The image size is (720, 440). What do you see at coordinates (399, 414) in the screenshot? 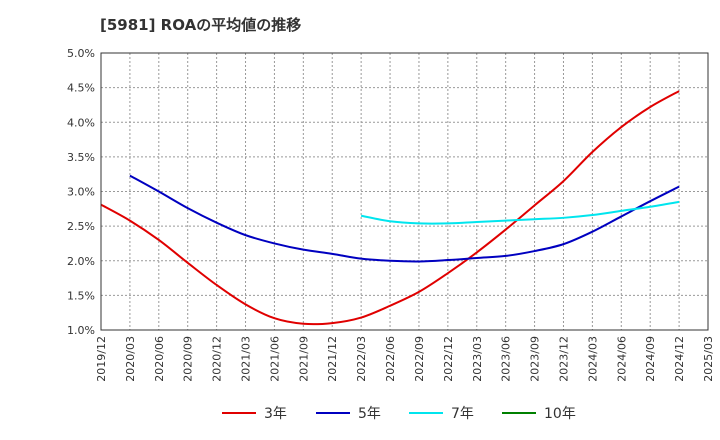
I see `legend: 3年 5年 7年 10年` at bounding box center [399, 414].